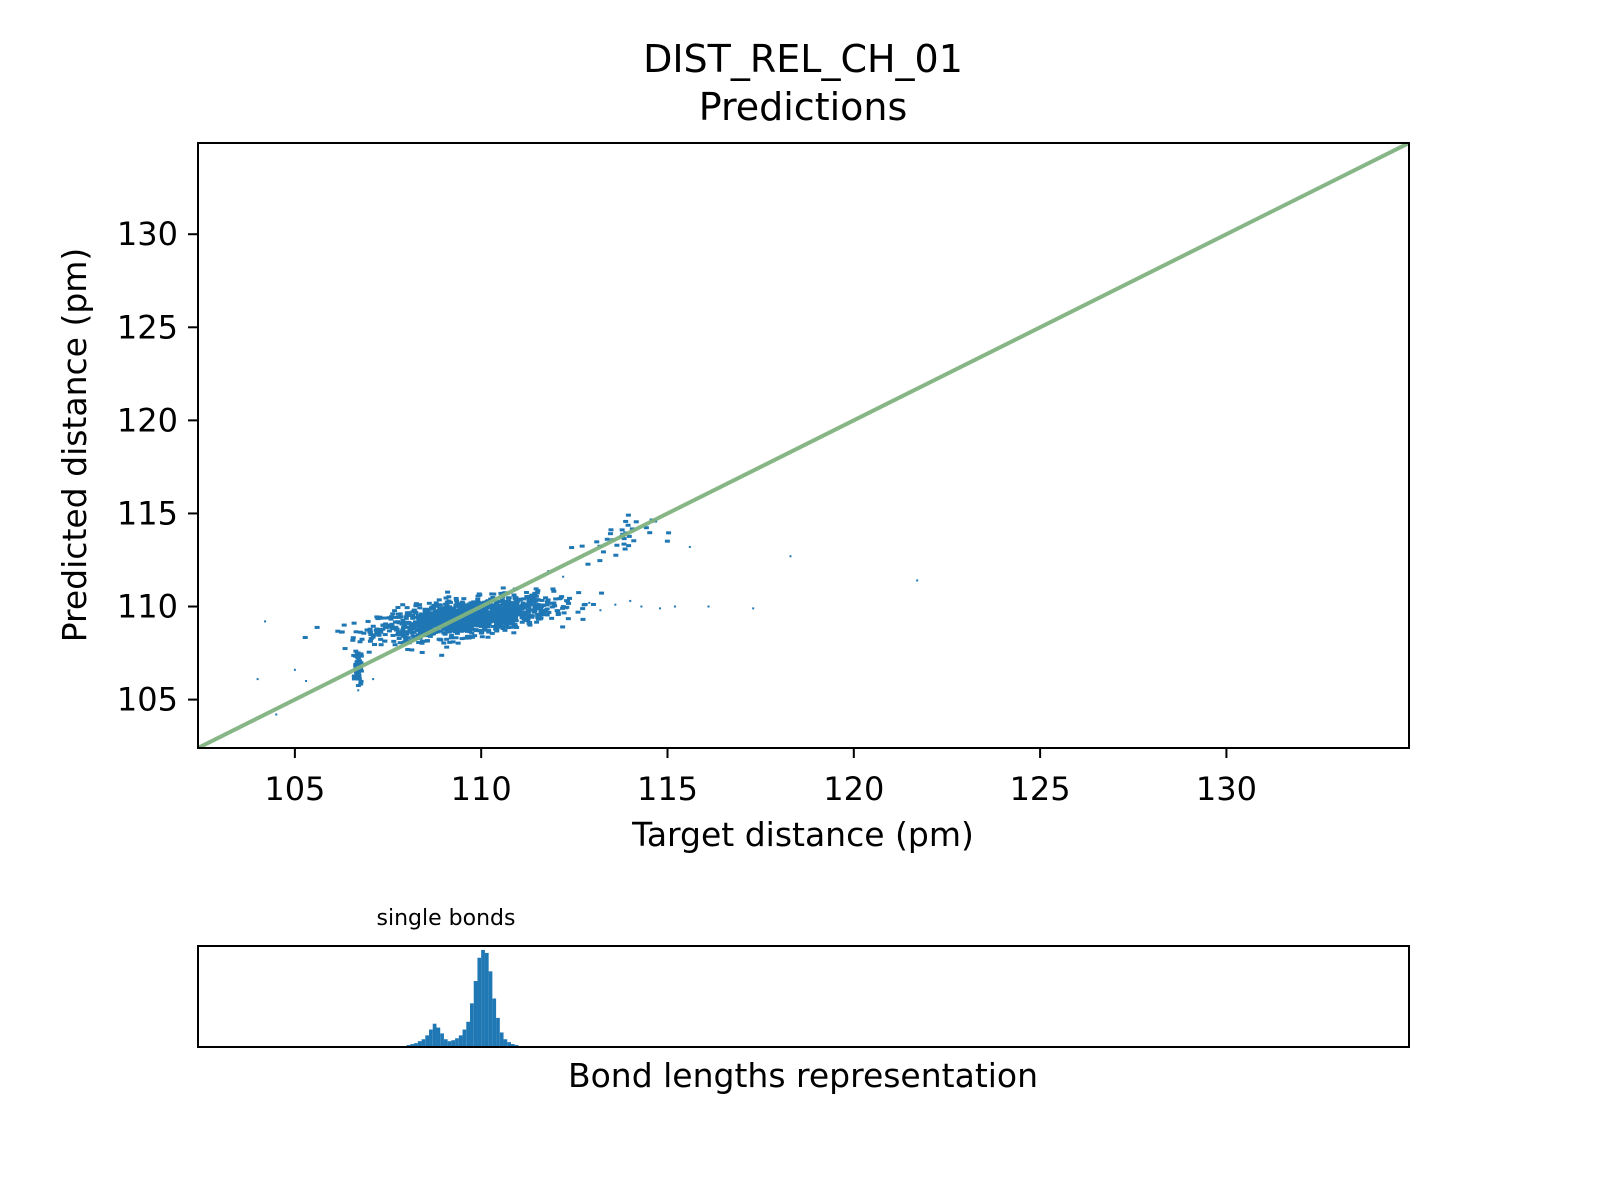  What do you see at coordinates (802, 834) in the screenshot?
I see `x-axis-label: Target distance (pm)` at bounding box center [802, 834].